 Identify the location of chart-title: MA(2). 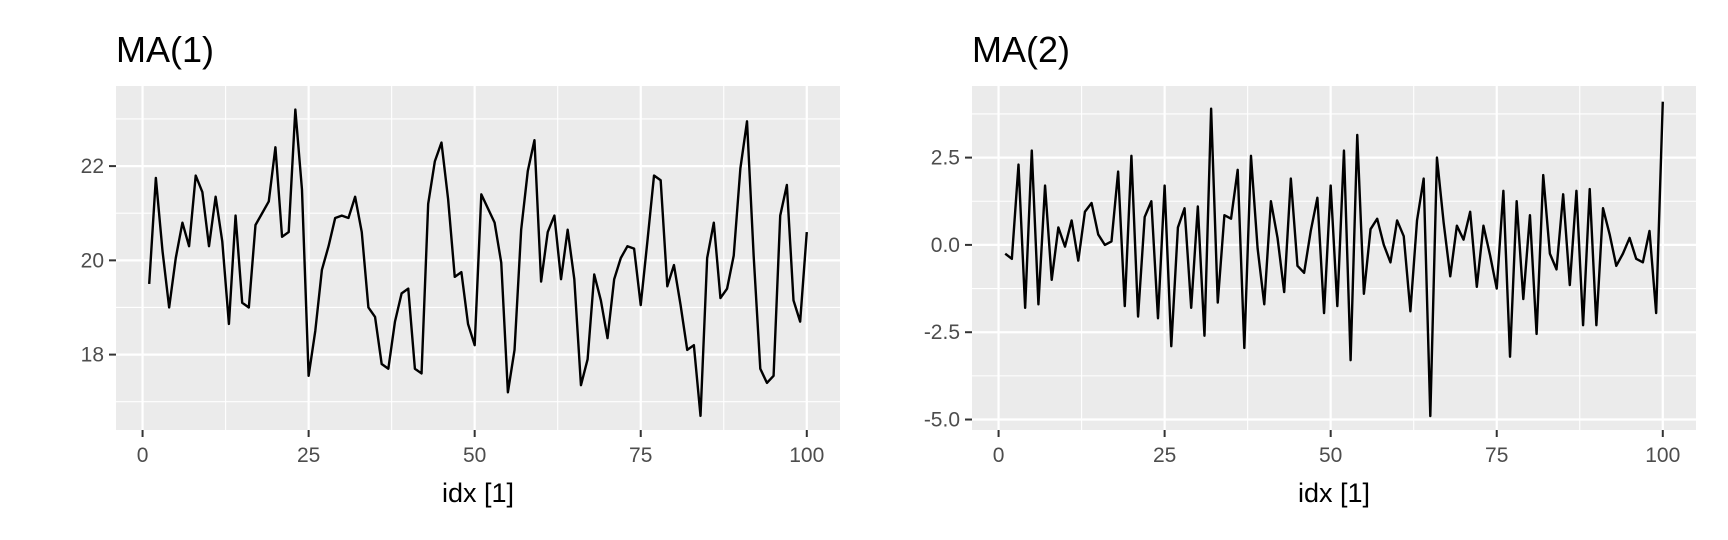
(1021, 49).